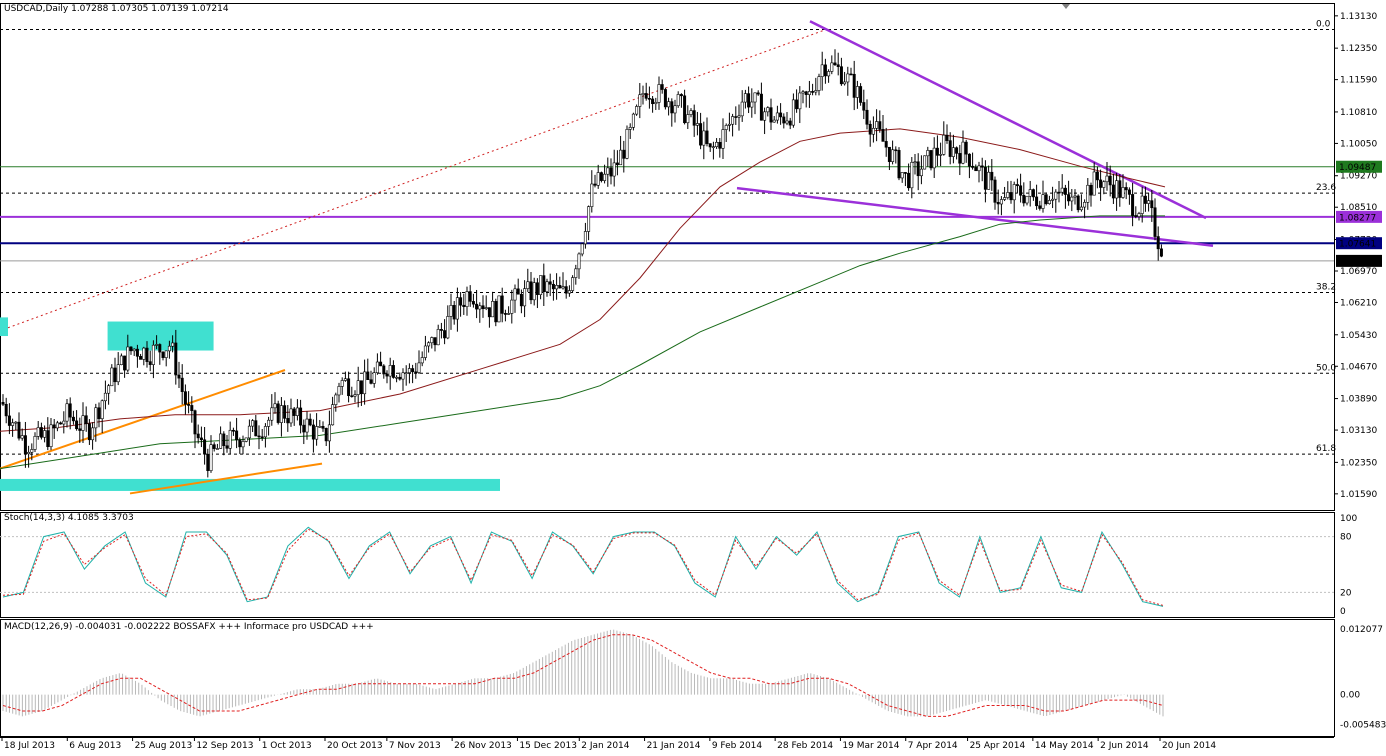 The image size is (1386, 756). I want to click on stoch-title: Stoch(14,3,3) 4.1085 3.3703, so click(69, 518).